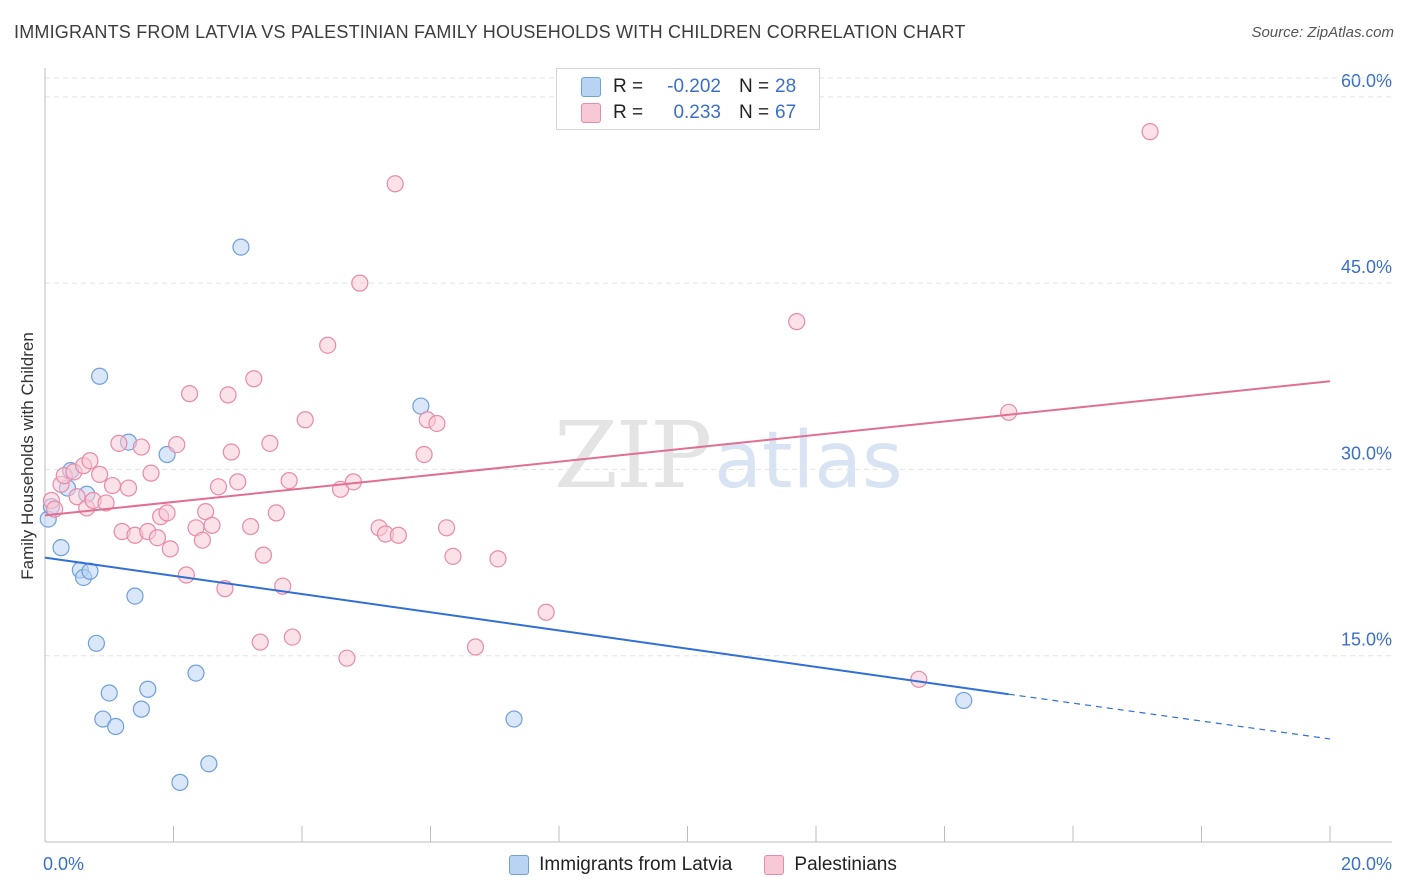 Image resolution: width=1406 pixels, height=892 pixels. Describe the element at coordinates (636, 864) in the screenshot. I see `series-label-latvia: Immigrants from Latvia` at that location.